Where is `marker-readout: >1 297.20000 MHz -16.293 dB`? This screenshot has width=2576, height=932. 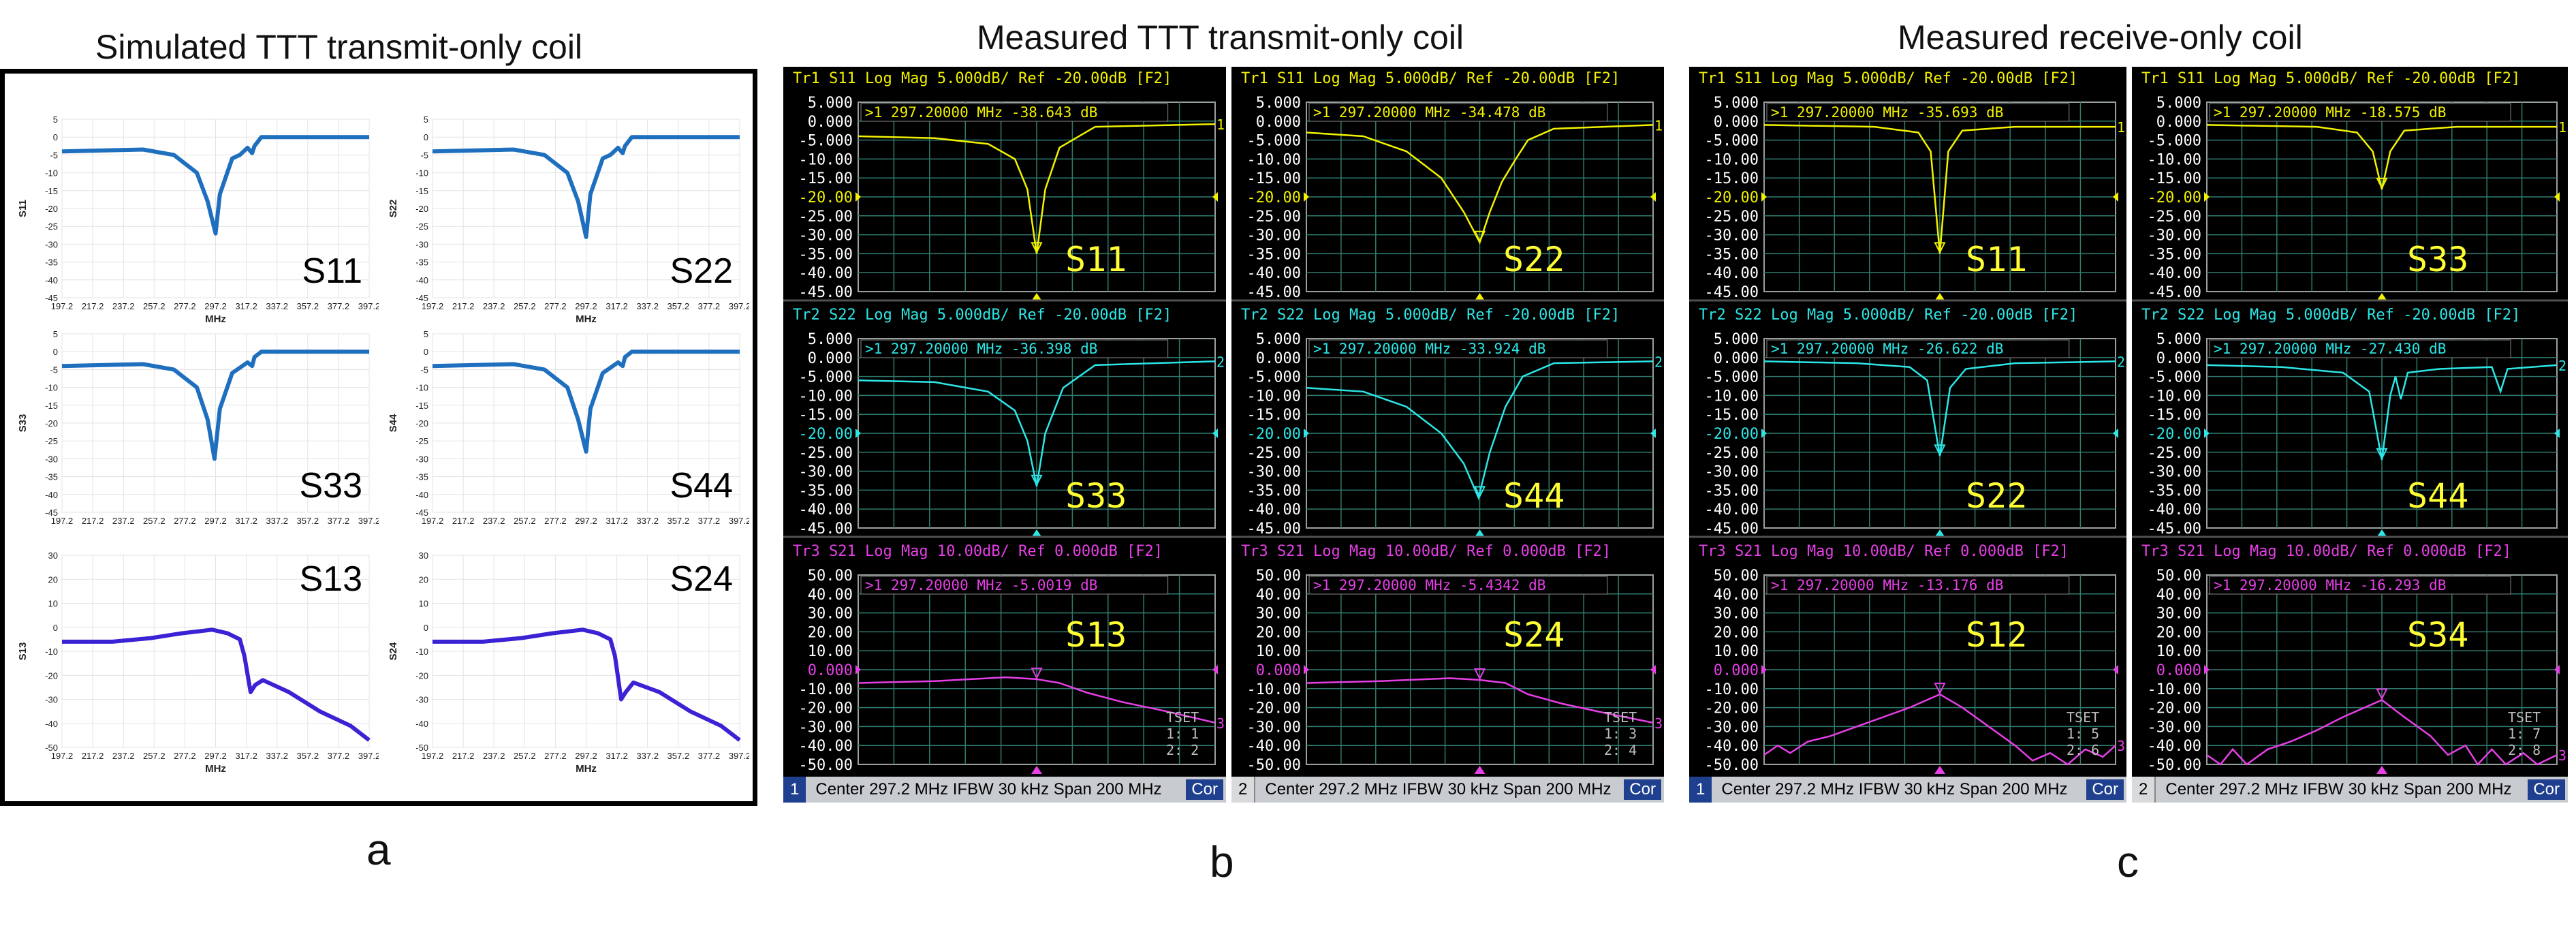
marker-readout: >1 297.20000 MHz -16.293 dB is located at coordinates (2330, 585).